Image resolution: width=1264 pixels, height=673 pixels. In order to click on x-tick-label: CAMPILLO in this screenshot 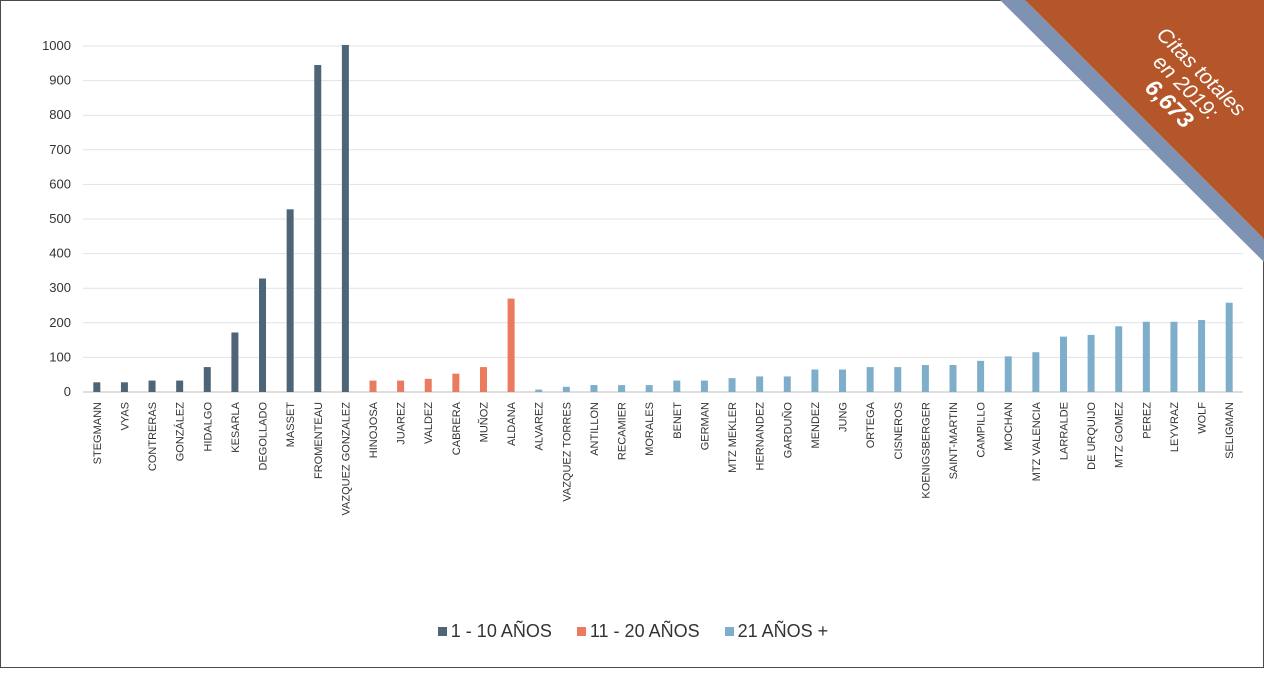, I will do `click(982, 430)`.